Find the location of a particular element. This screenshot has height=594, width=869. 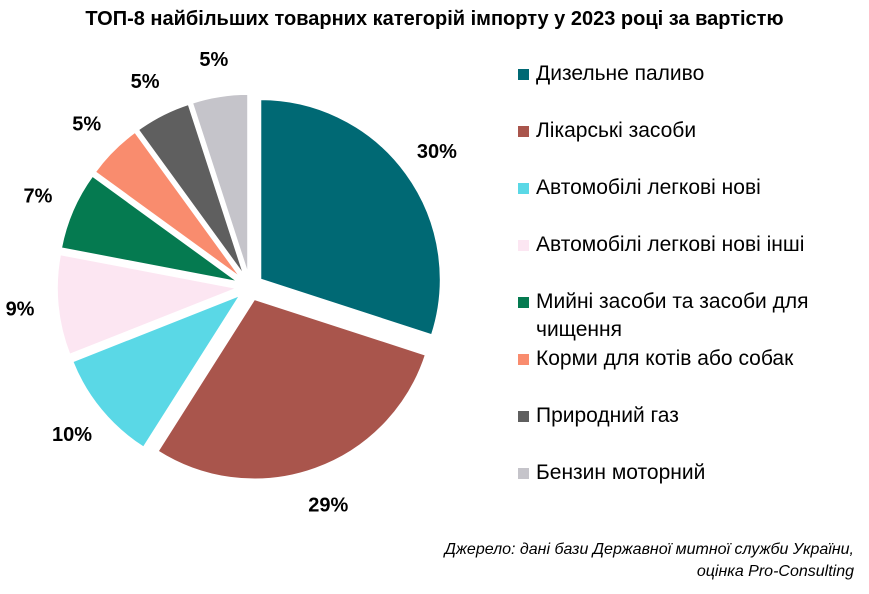

legend-label: Бензин моторний is located at coordinates (621, 472).